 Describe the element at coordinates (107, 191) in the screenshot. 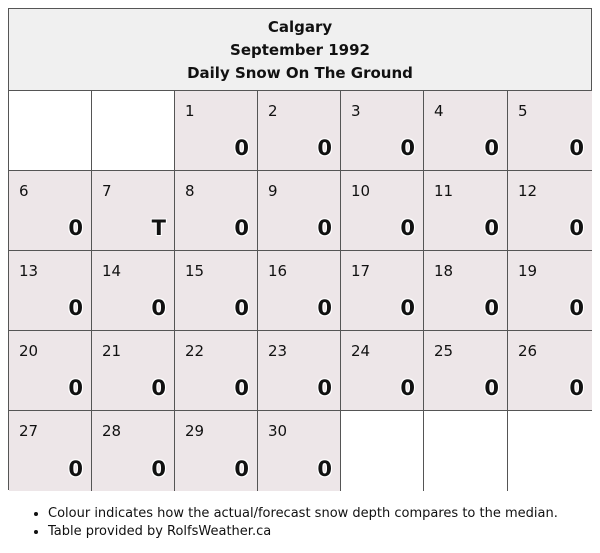

I see `day-number: 7` at that location.